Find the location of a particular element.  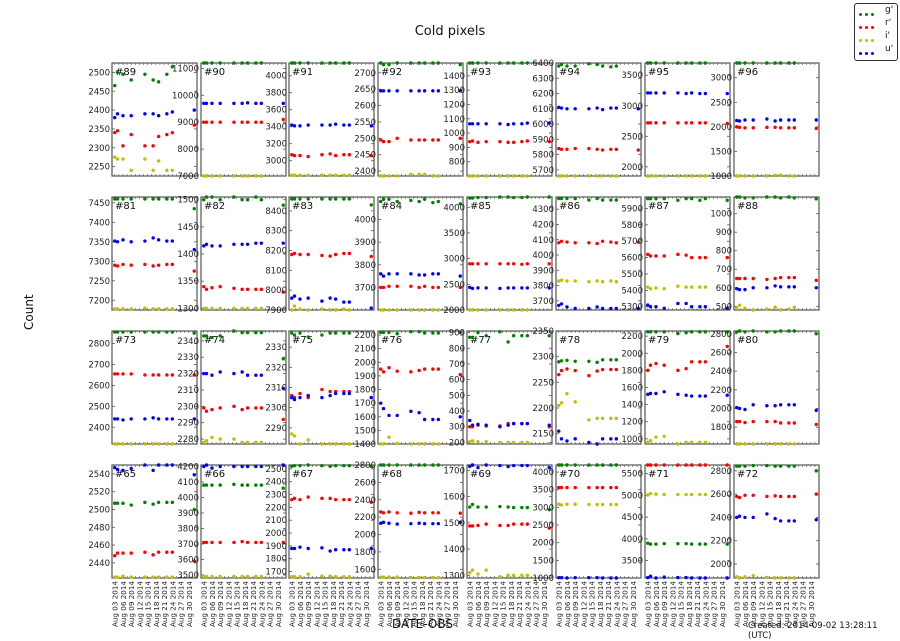

svg-text: 900 is located at coordinates (724, 233).